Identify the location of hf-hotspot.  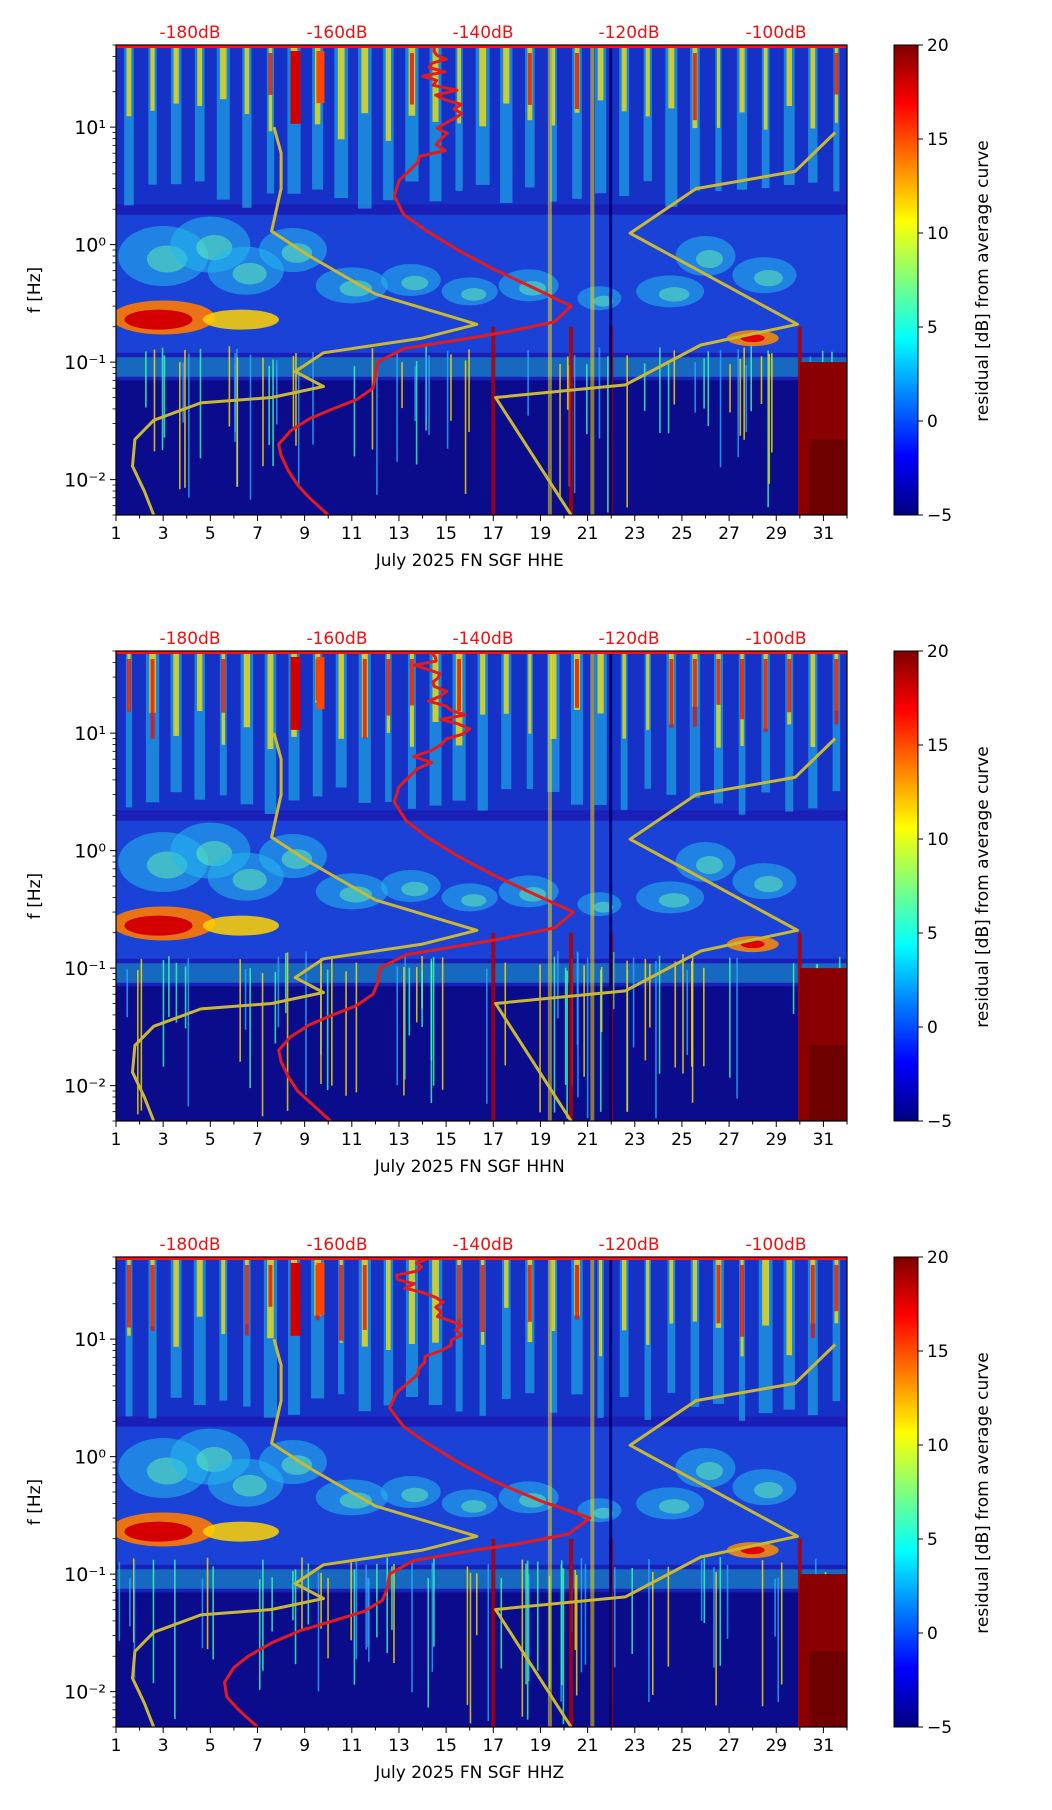
(320, 683).